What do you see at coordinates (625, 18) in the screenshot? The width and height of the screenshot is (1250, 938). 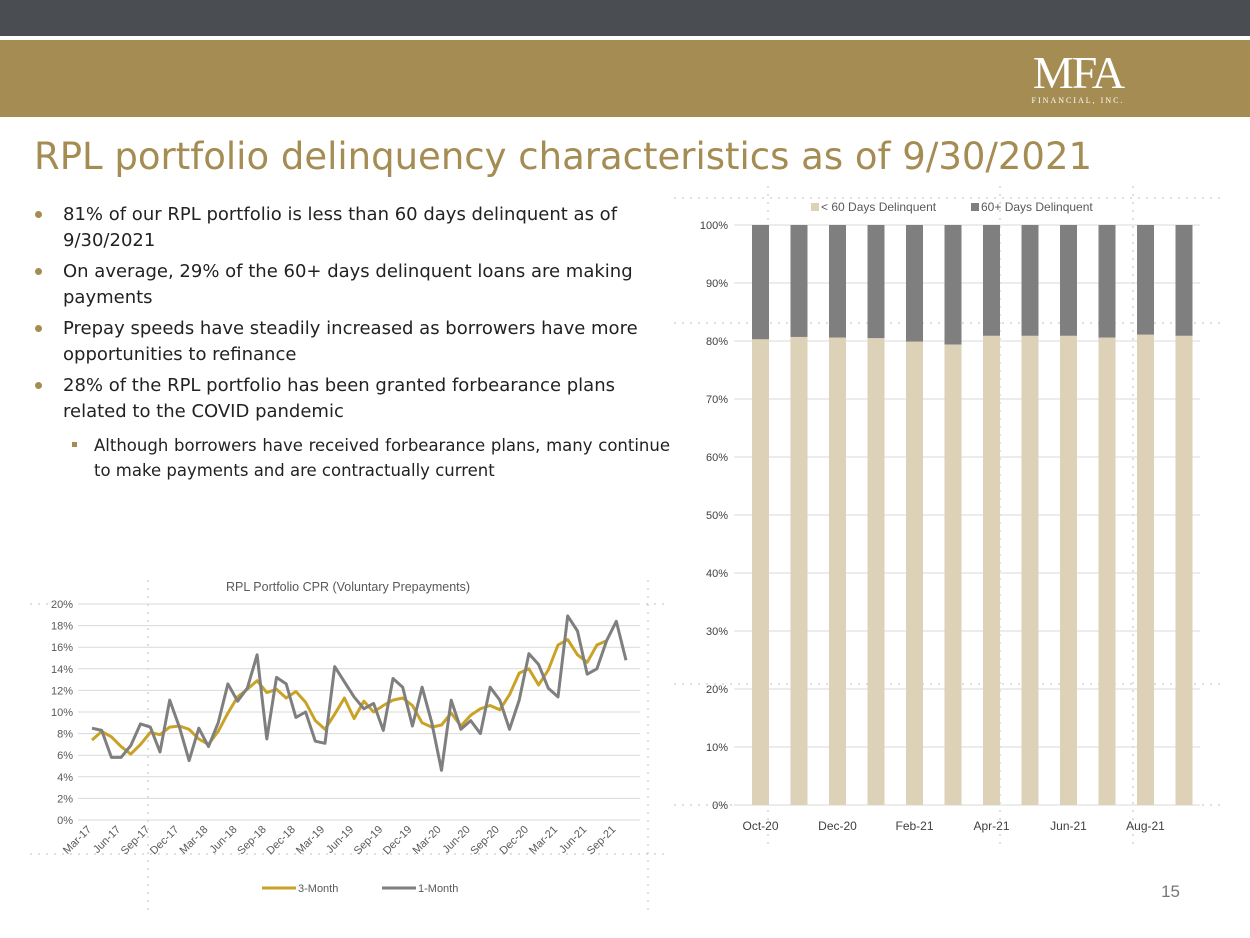 I see `top-dark-bar` at bounding box center [625, 18].